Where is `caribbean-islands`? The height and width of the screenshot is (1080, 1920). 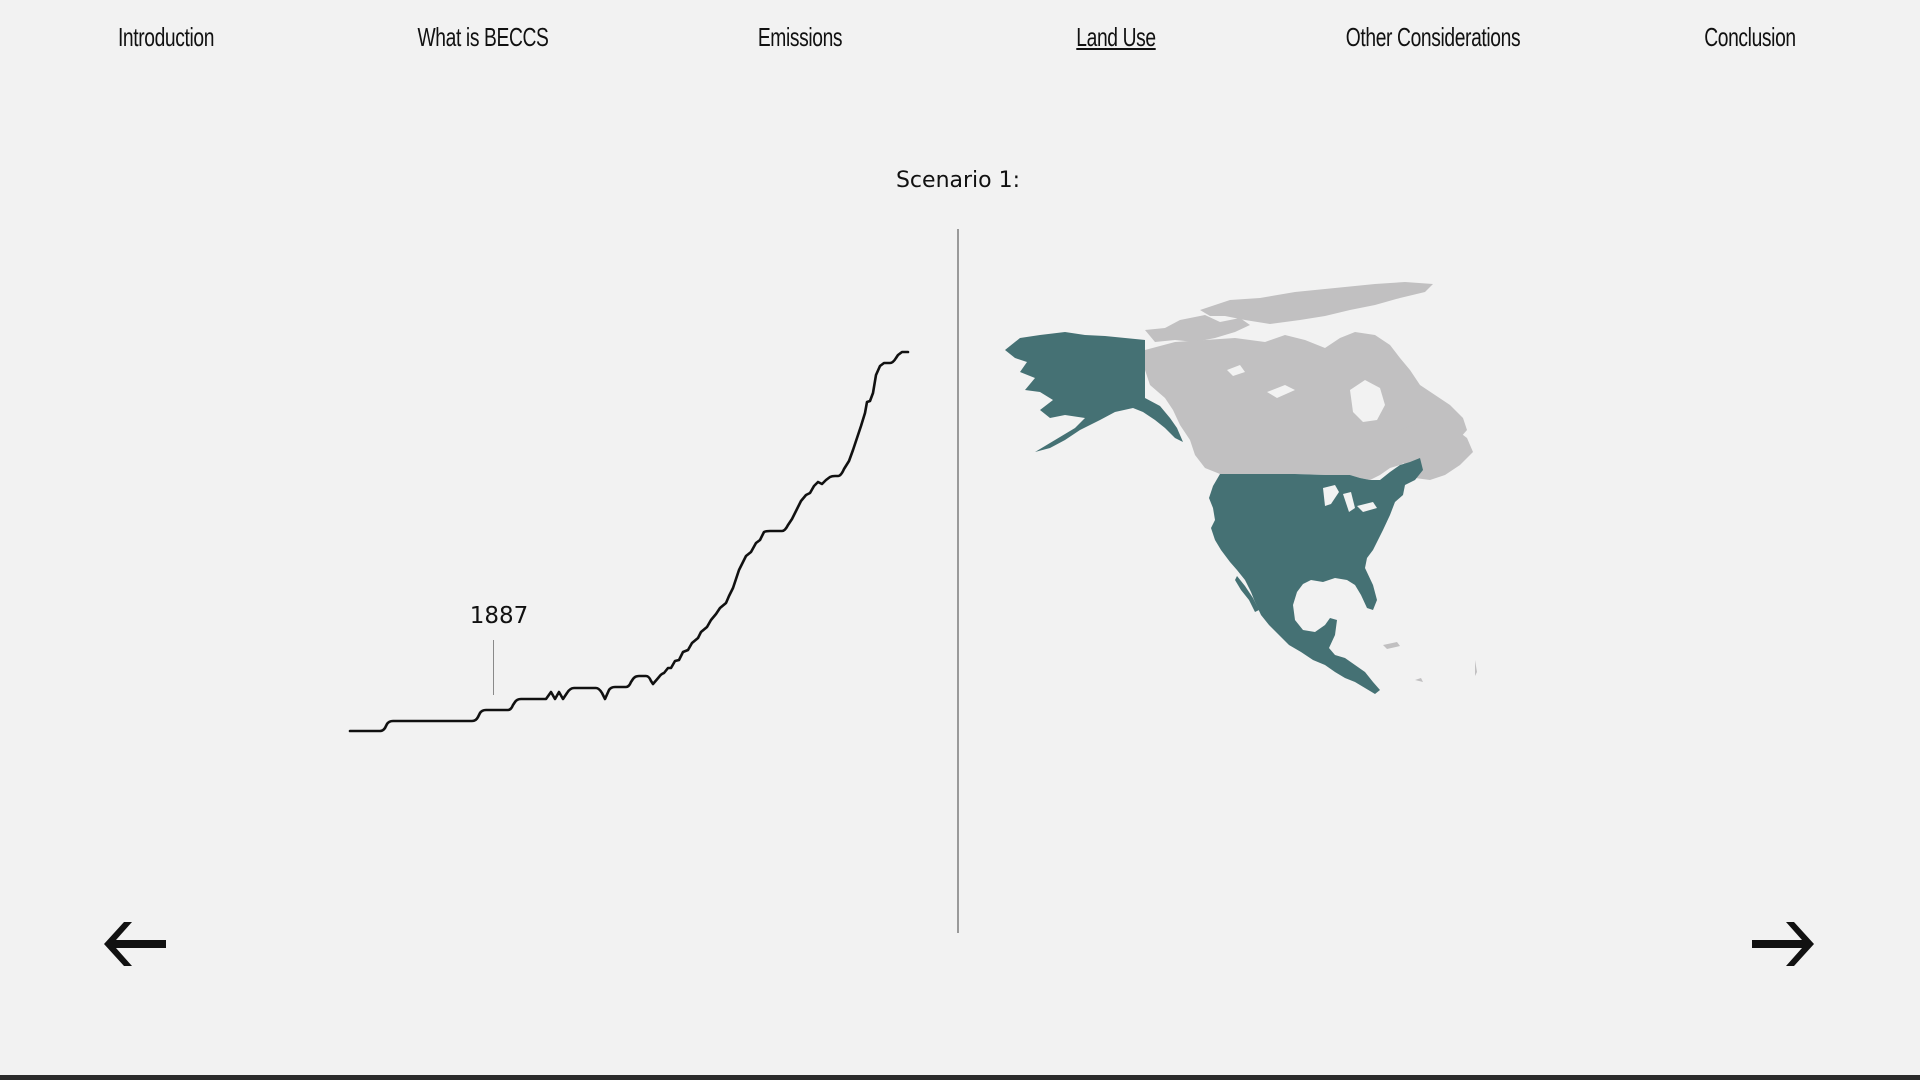 caribbean-islands is located at coordinates (1430, 662).